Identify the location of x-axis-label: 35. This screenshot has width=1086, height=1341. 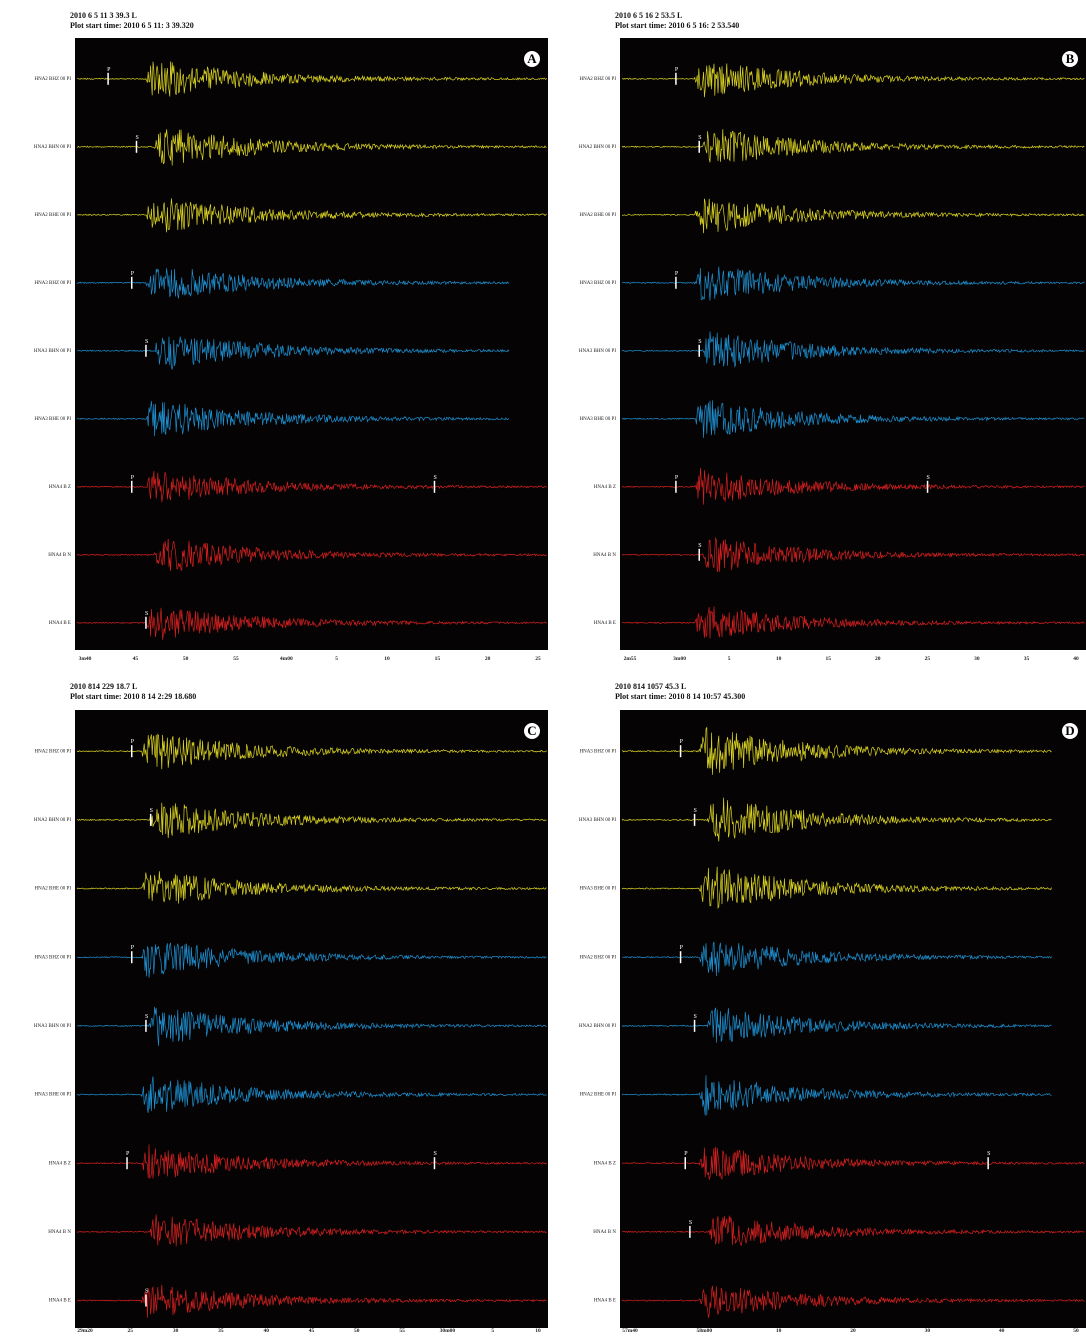
(1027, 659).